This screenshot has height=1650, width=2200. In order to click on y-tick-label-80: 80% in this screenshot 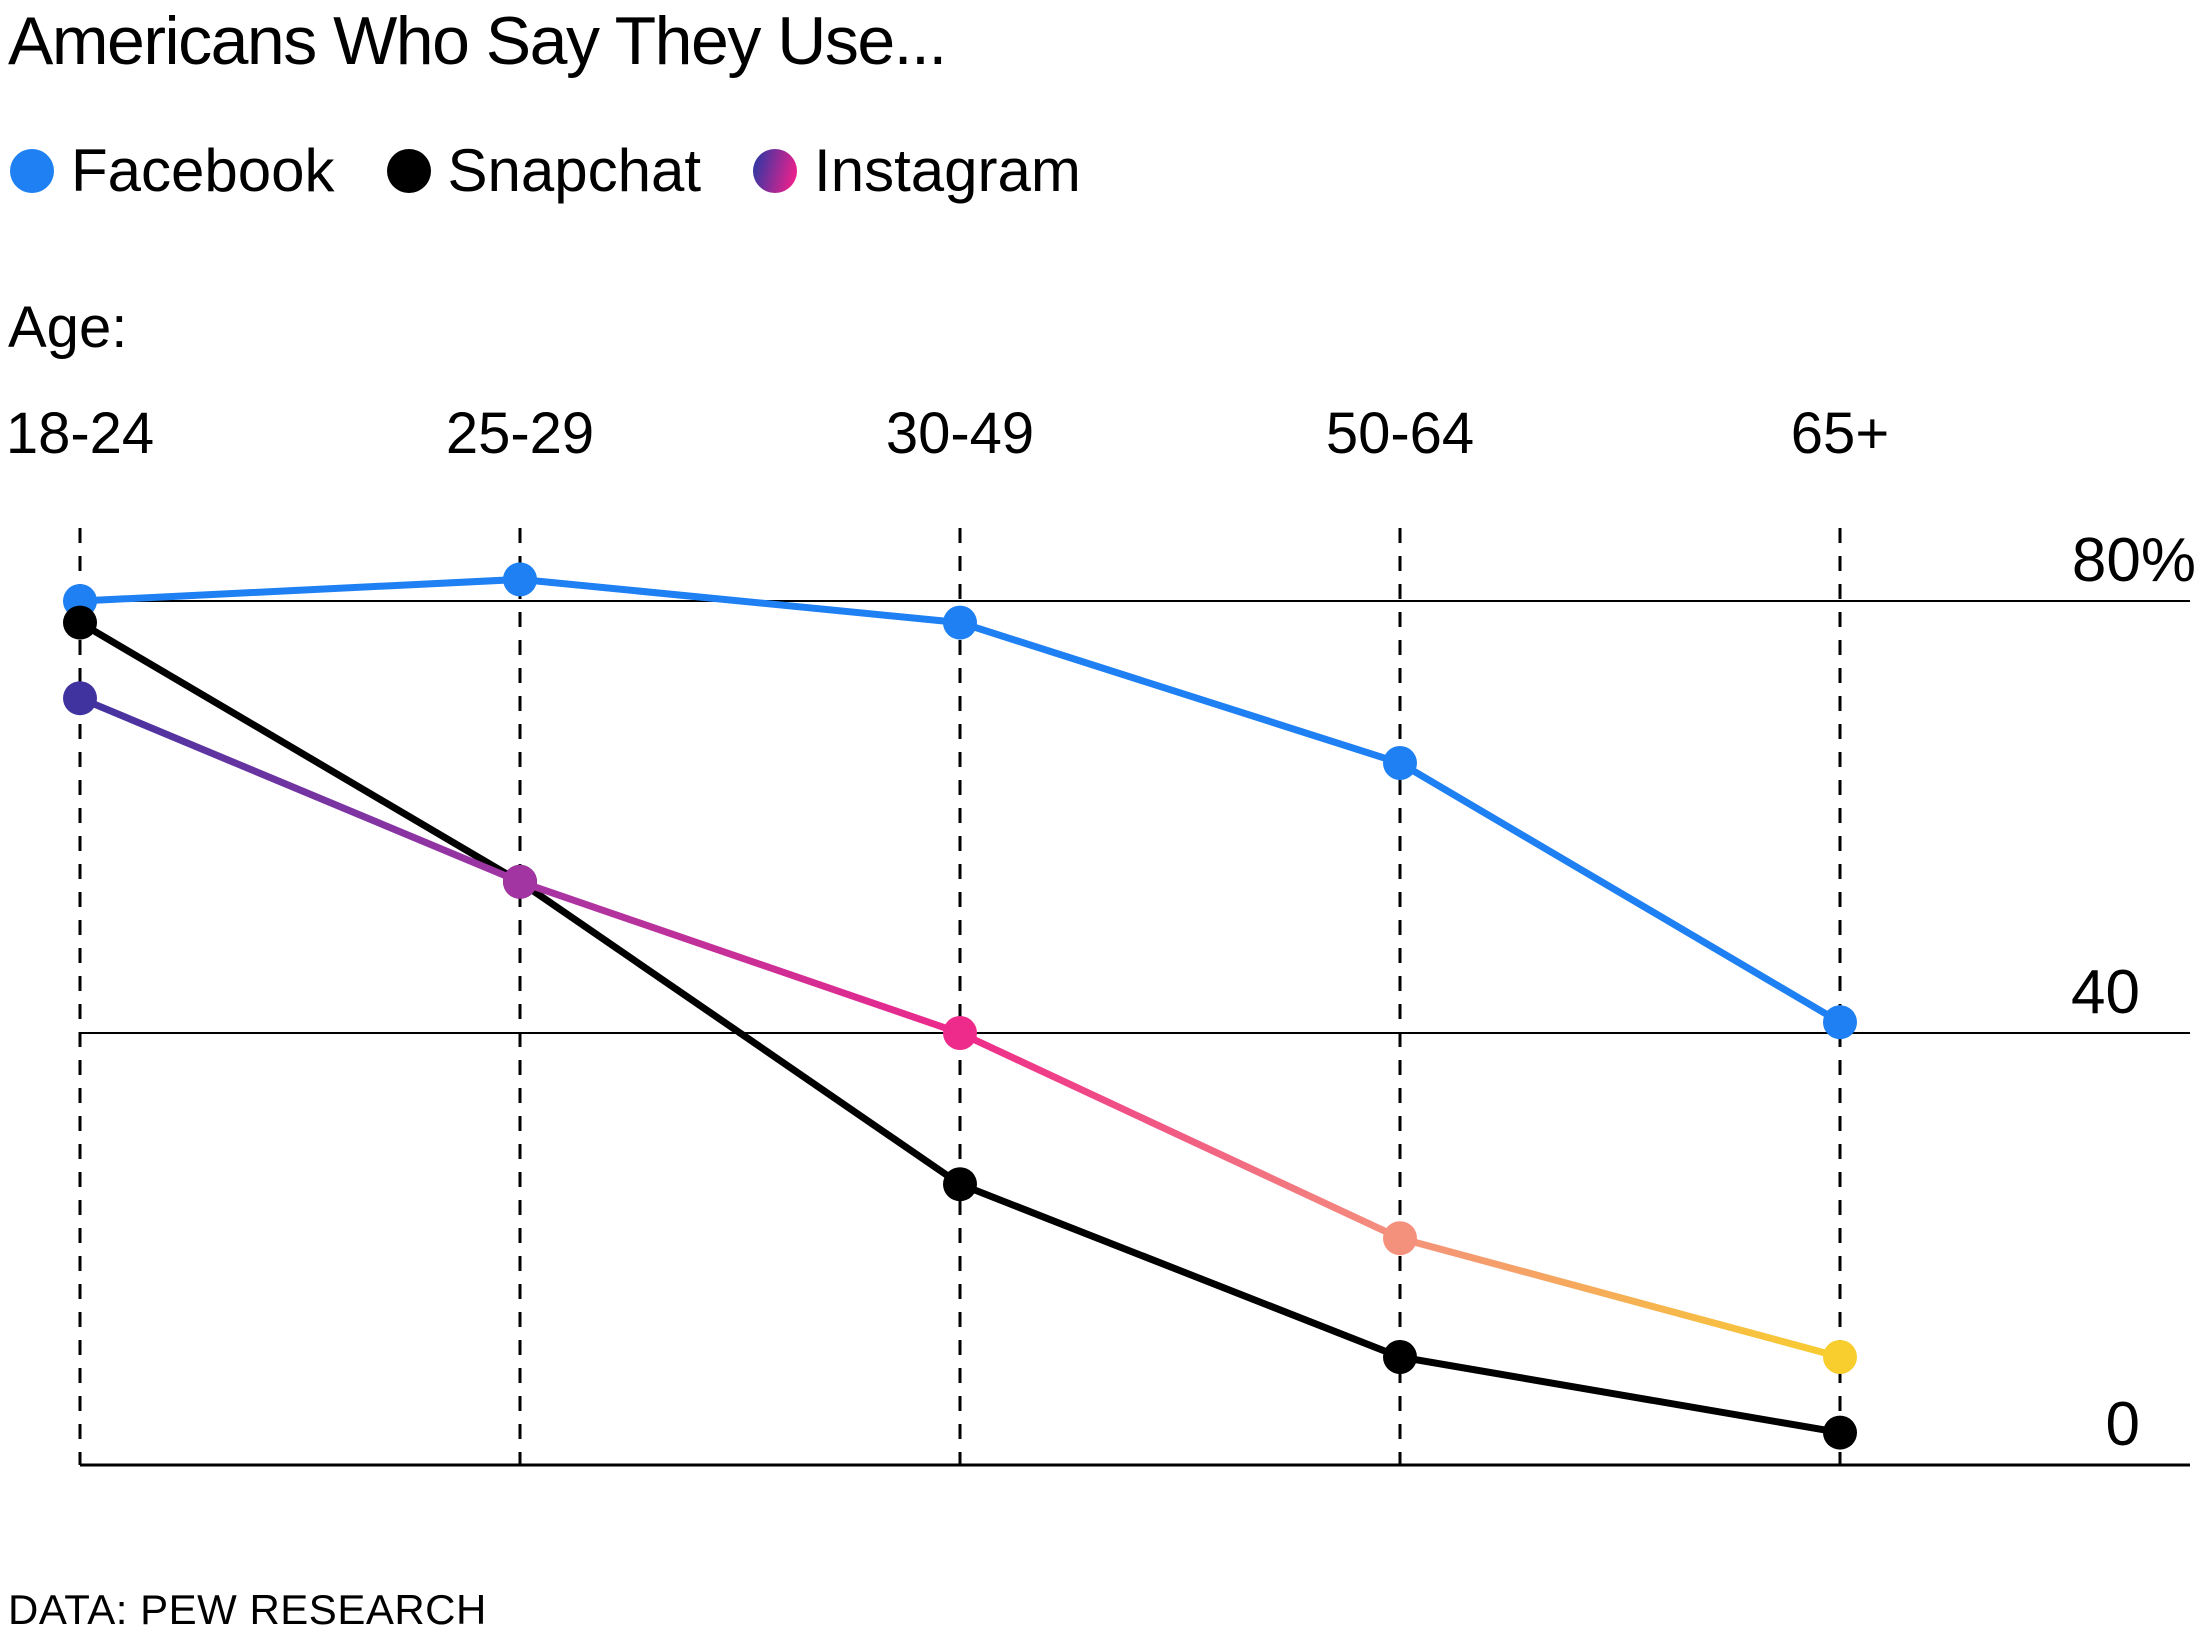, I will do `click(2134, 560)`.